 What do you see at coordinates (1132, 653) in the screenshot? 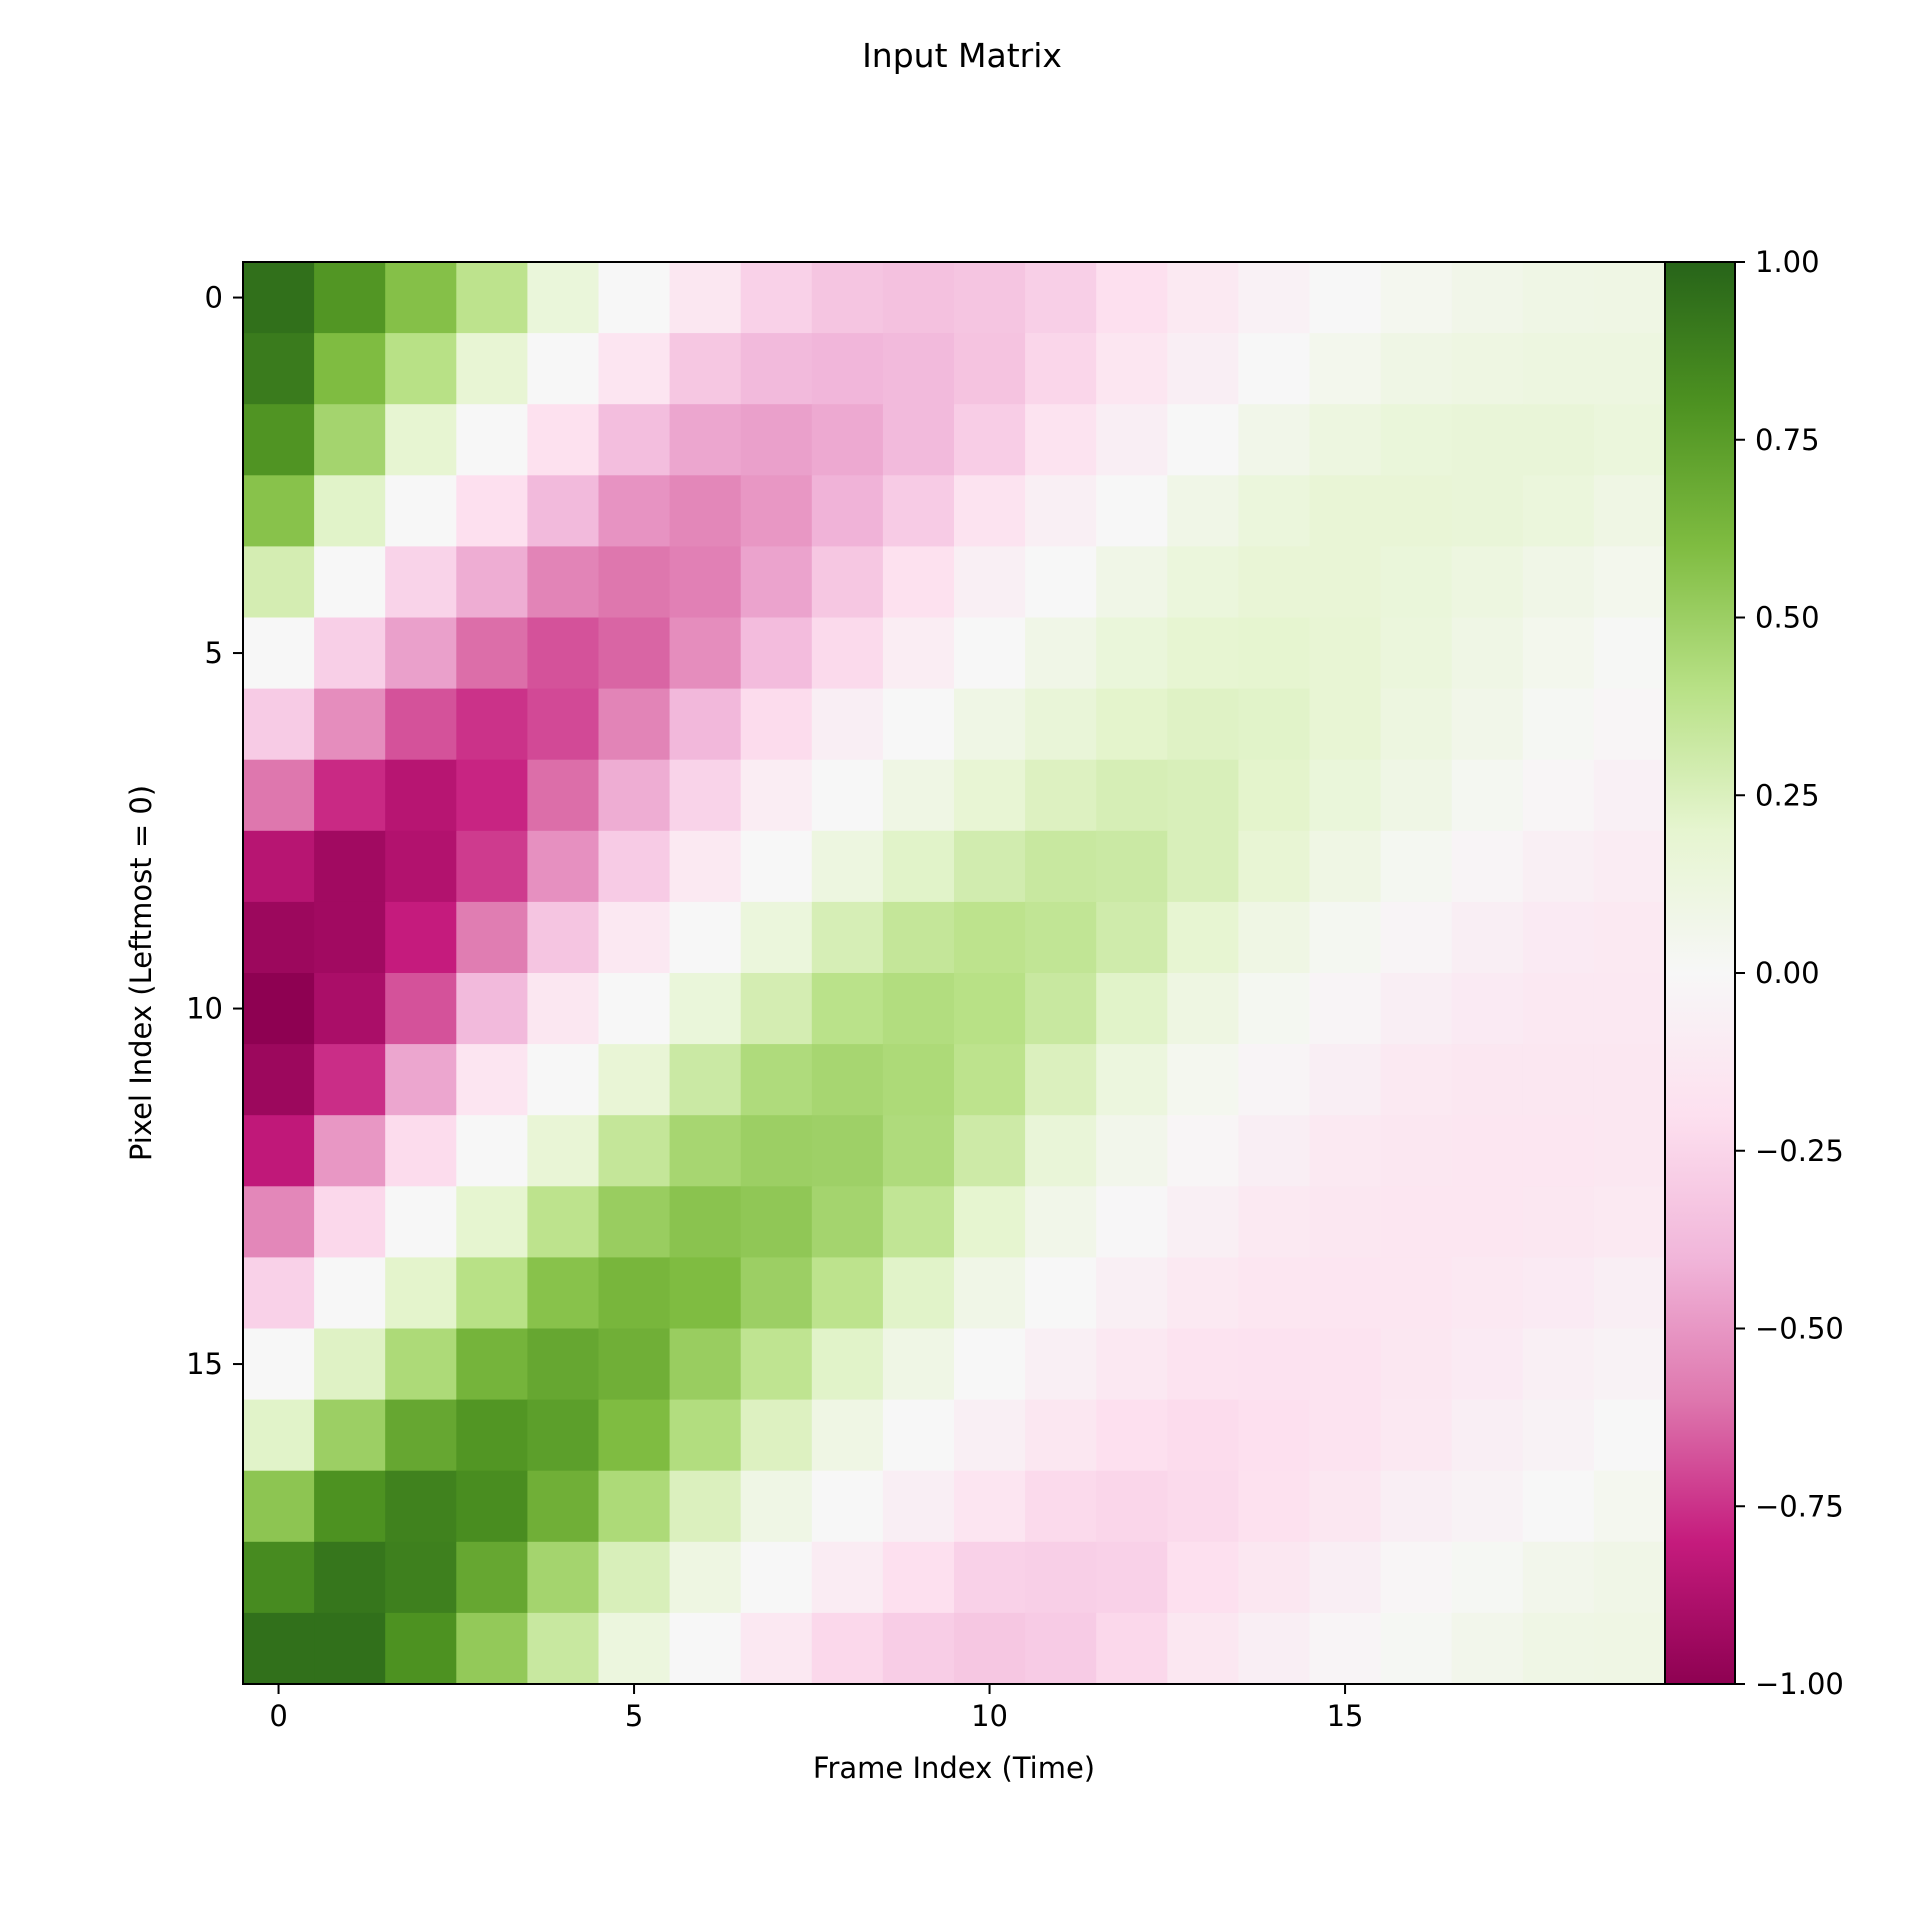
I see `heatmap-cell-r5-c12` at bounding box center [1132, 653].